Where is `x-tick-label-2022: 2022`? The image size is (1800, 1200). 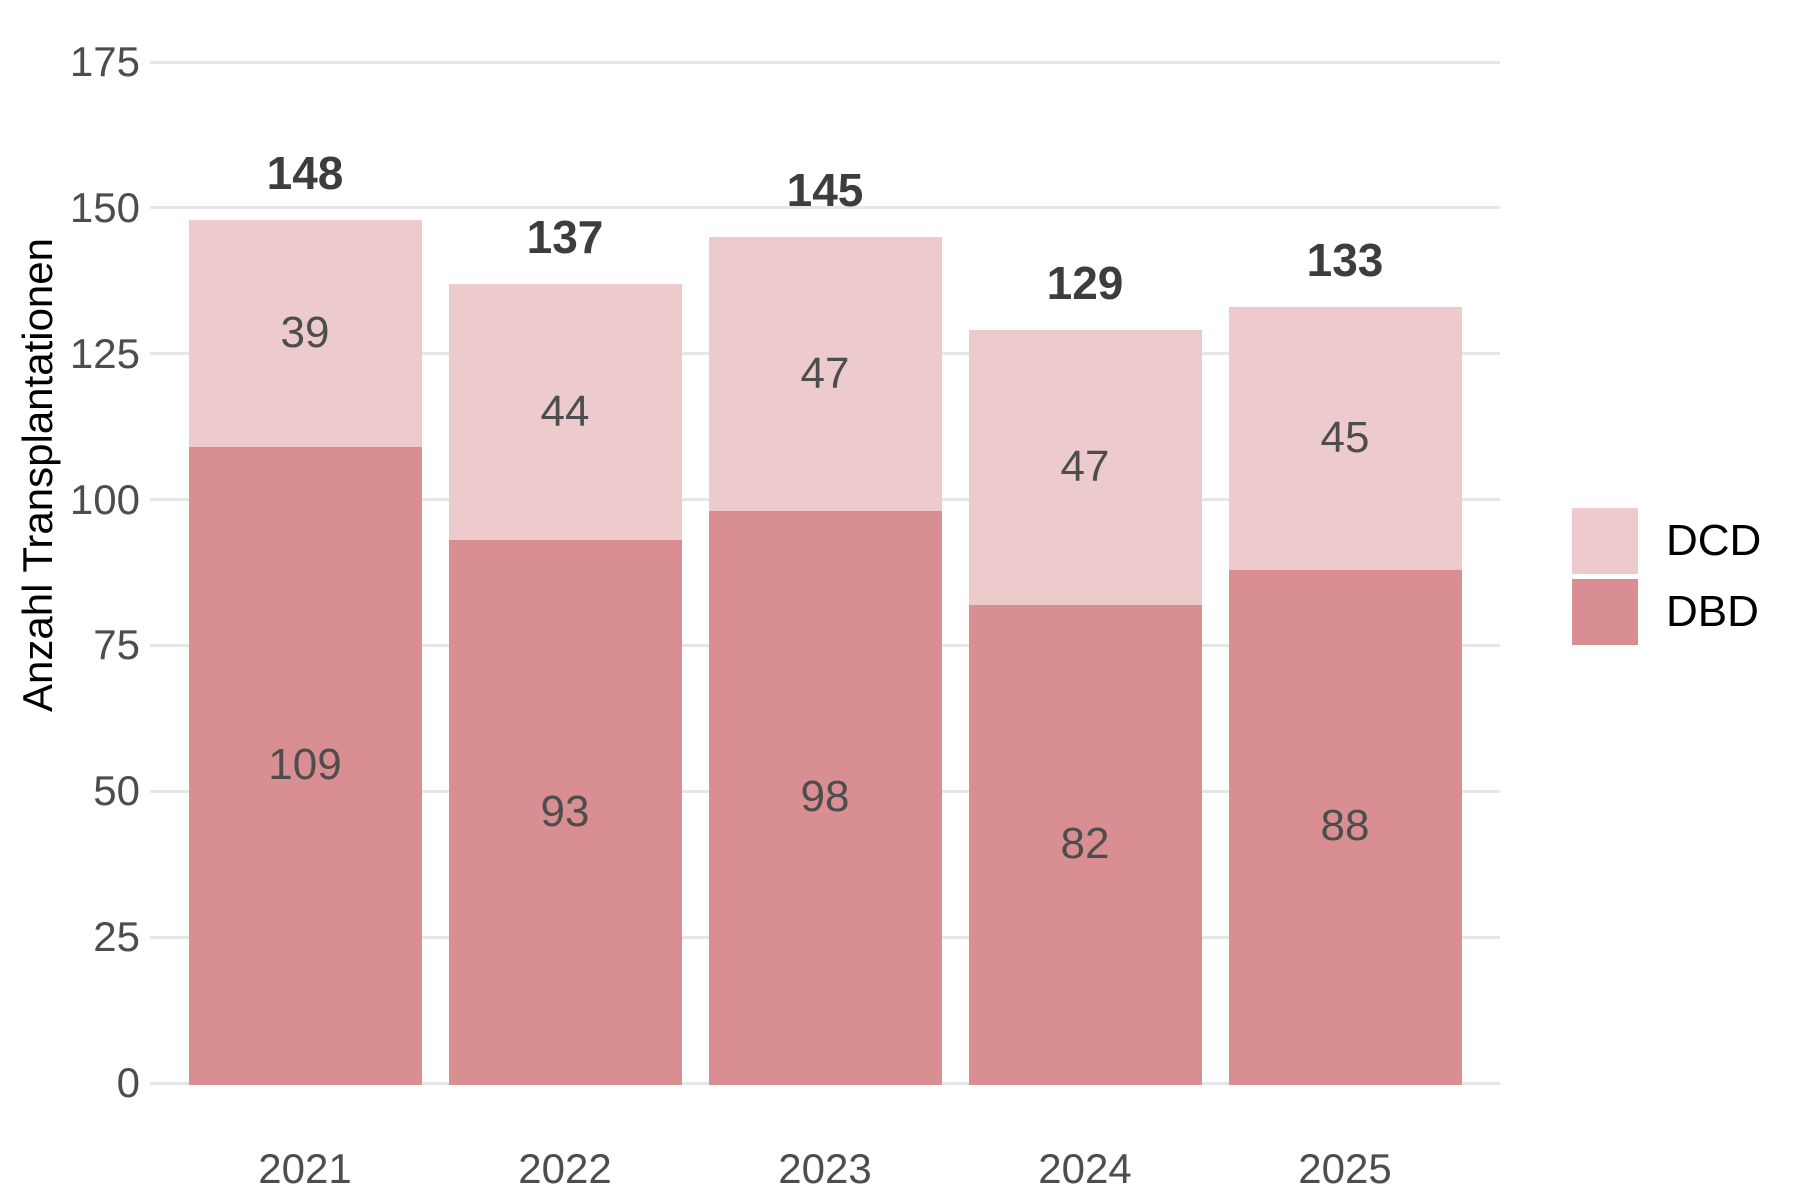 x-tick-label-2022: 2022 is located at coordinates (565, 1168).